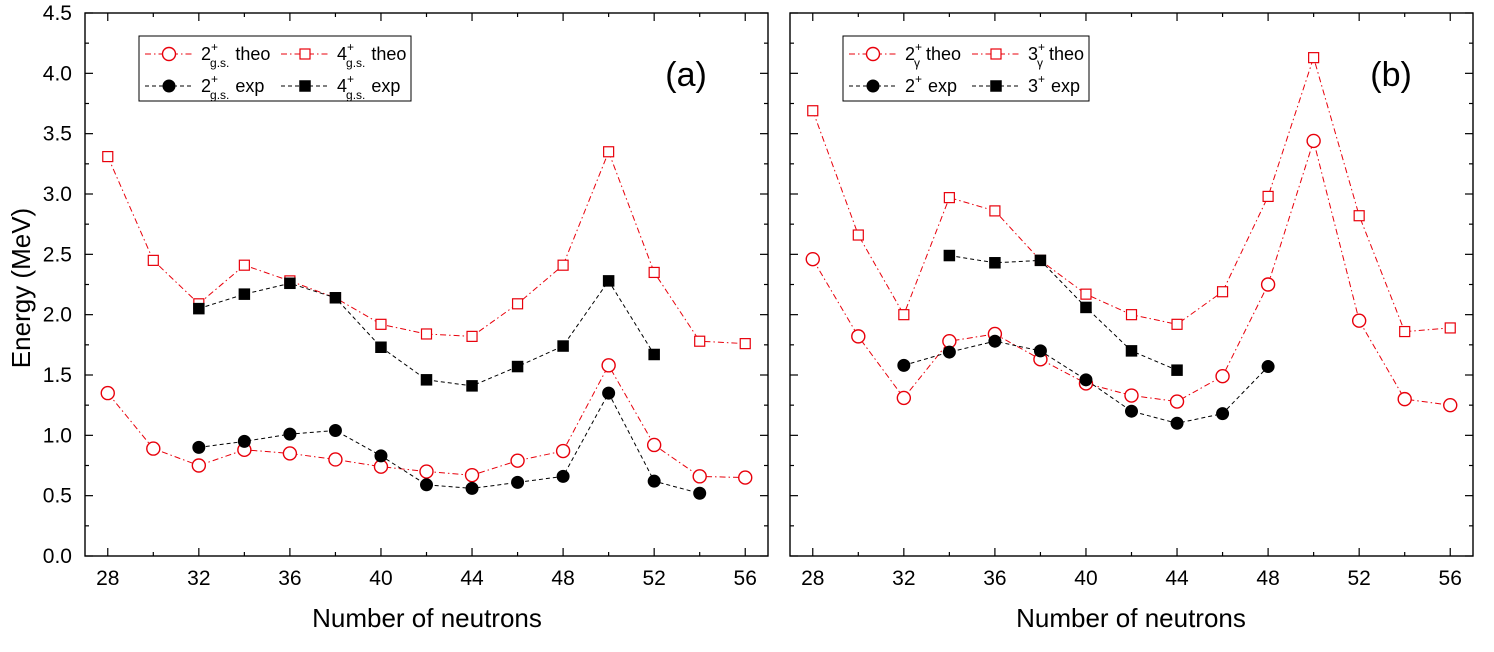 The width and height of the screenshot is (1494, 652). Describe the element at coordinates (1177, 578) in the screenshot. I see `x-tick-label: 44` at that location.